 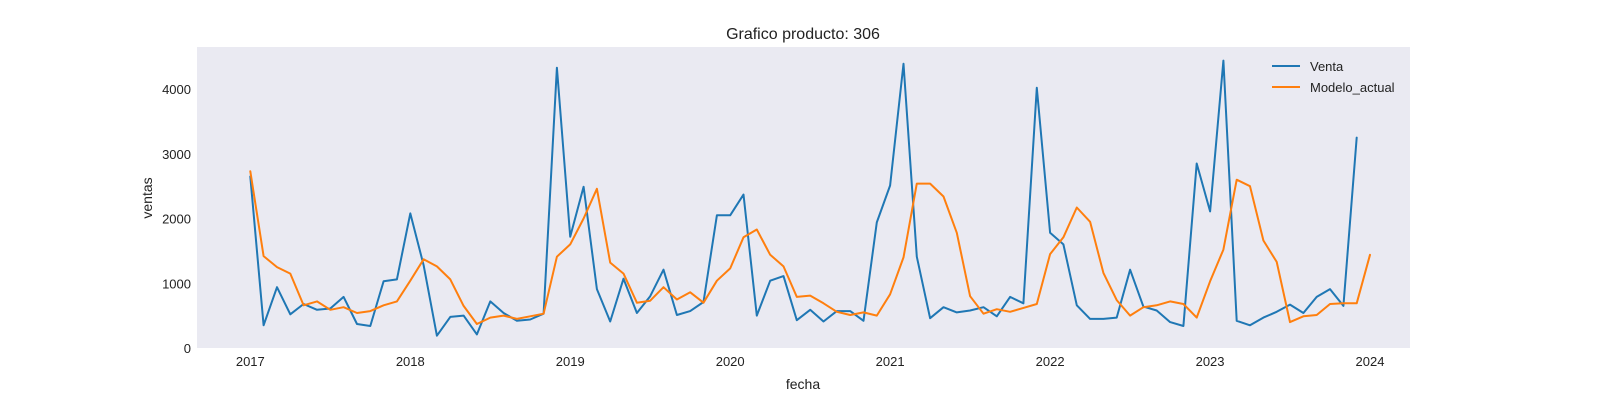 What do you see at coordinates (1050, 361) in the screenshot?
I see `x-tick-label: 2022` at bounding box center [1050, 361].